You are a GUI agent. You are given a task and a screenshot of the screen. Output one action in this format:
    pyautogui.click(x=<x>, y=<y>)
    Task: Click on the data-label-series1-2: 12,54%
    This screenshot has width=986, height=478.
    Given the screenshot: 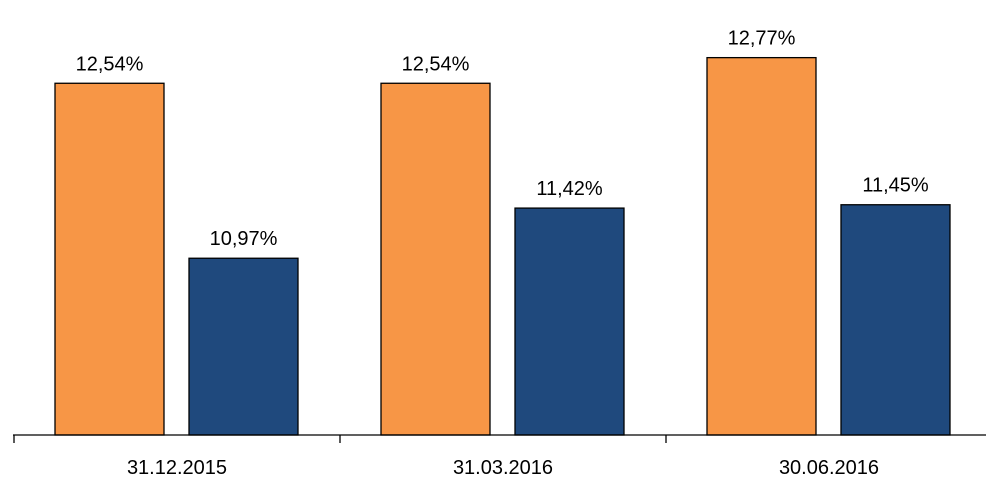 What is the action you would take?
    pyautogui.click(x=436, y=64)
    